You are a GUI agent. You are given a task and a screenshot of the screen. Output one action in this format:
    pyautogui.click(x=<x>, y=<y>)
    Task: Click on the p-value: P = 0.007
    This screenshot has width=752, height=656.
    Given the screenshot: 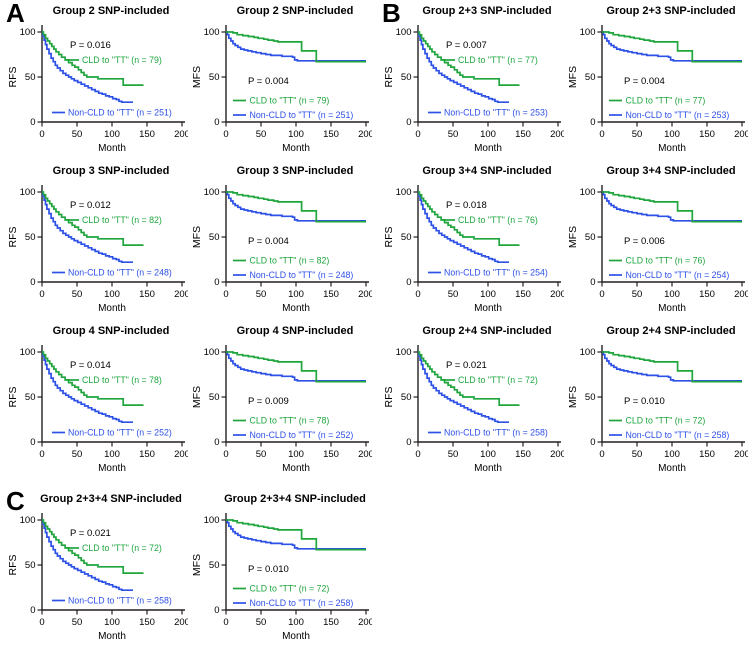 What is the action you would take?
    pyautogui.click(x=466, y=45)
    